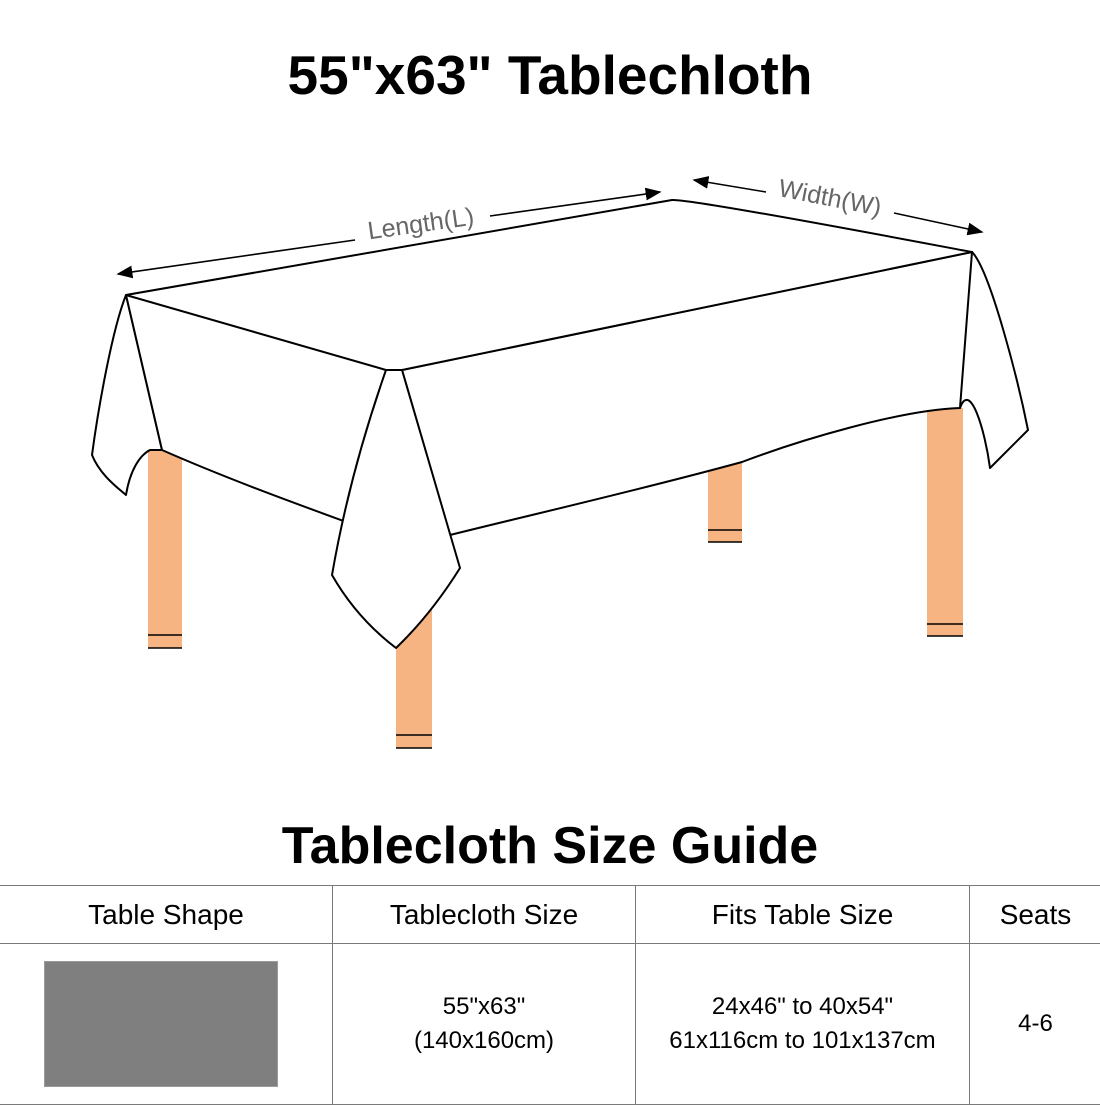  I want to click on cell-fits-table-size: 24x46" to 40x54" 61x116cm to 101x137cm, so click(803, 1024).